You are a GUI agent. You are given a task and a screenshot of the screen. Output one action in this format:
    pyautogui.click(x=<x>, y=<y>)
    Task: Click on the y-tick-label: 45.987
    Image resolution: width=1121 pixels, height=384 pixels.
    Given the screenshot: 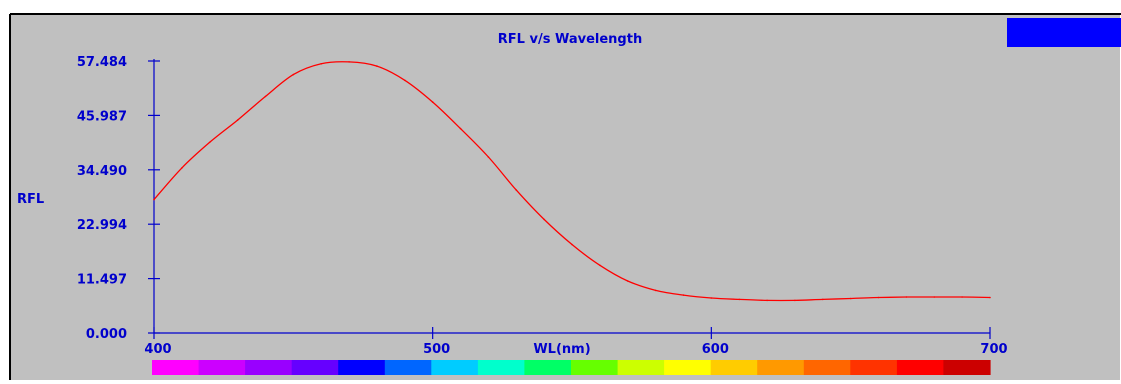 What is the action you would take?
    pyautogui.click(x=102, y=116)
    